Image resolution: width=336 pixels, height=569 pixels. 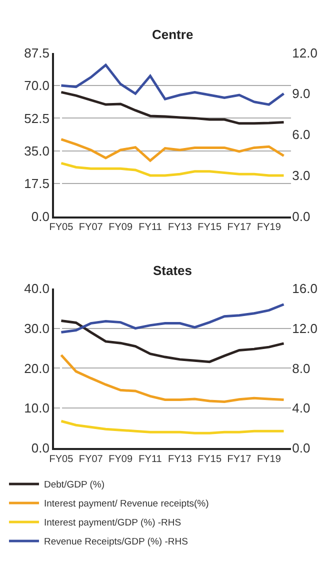 What do you see at coordinates (74, 485) in the screenshot?
I see `legend-label: Debt/GDP (%)` at bounding box center [74, 485].